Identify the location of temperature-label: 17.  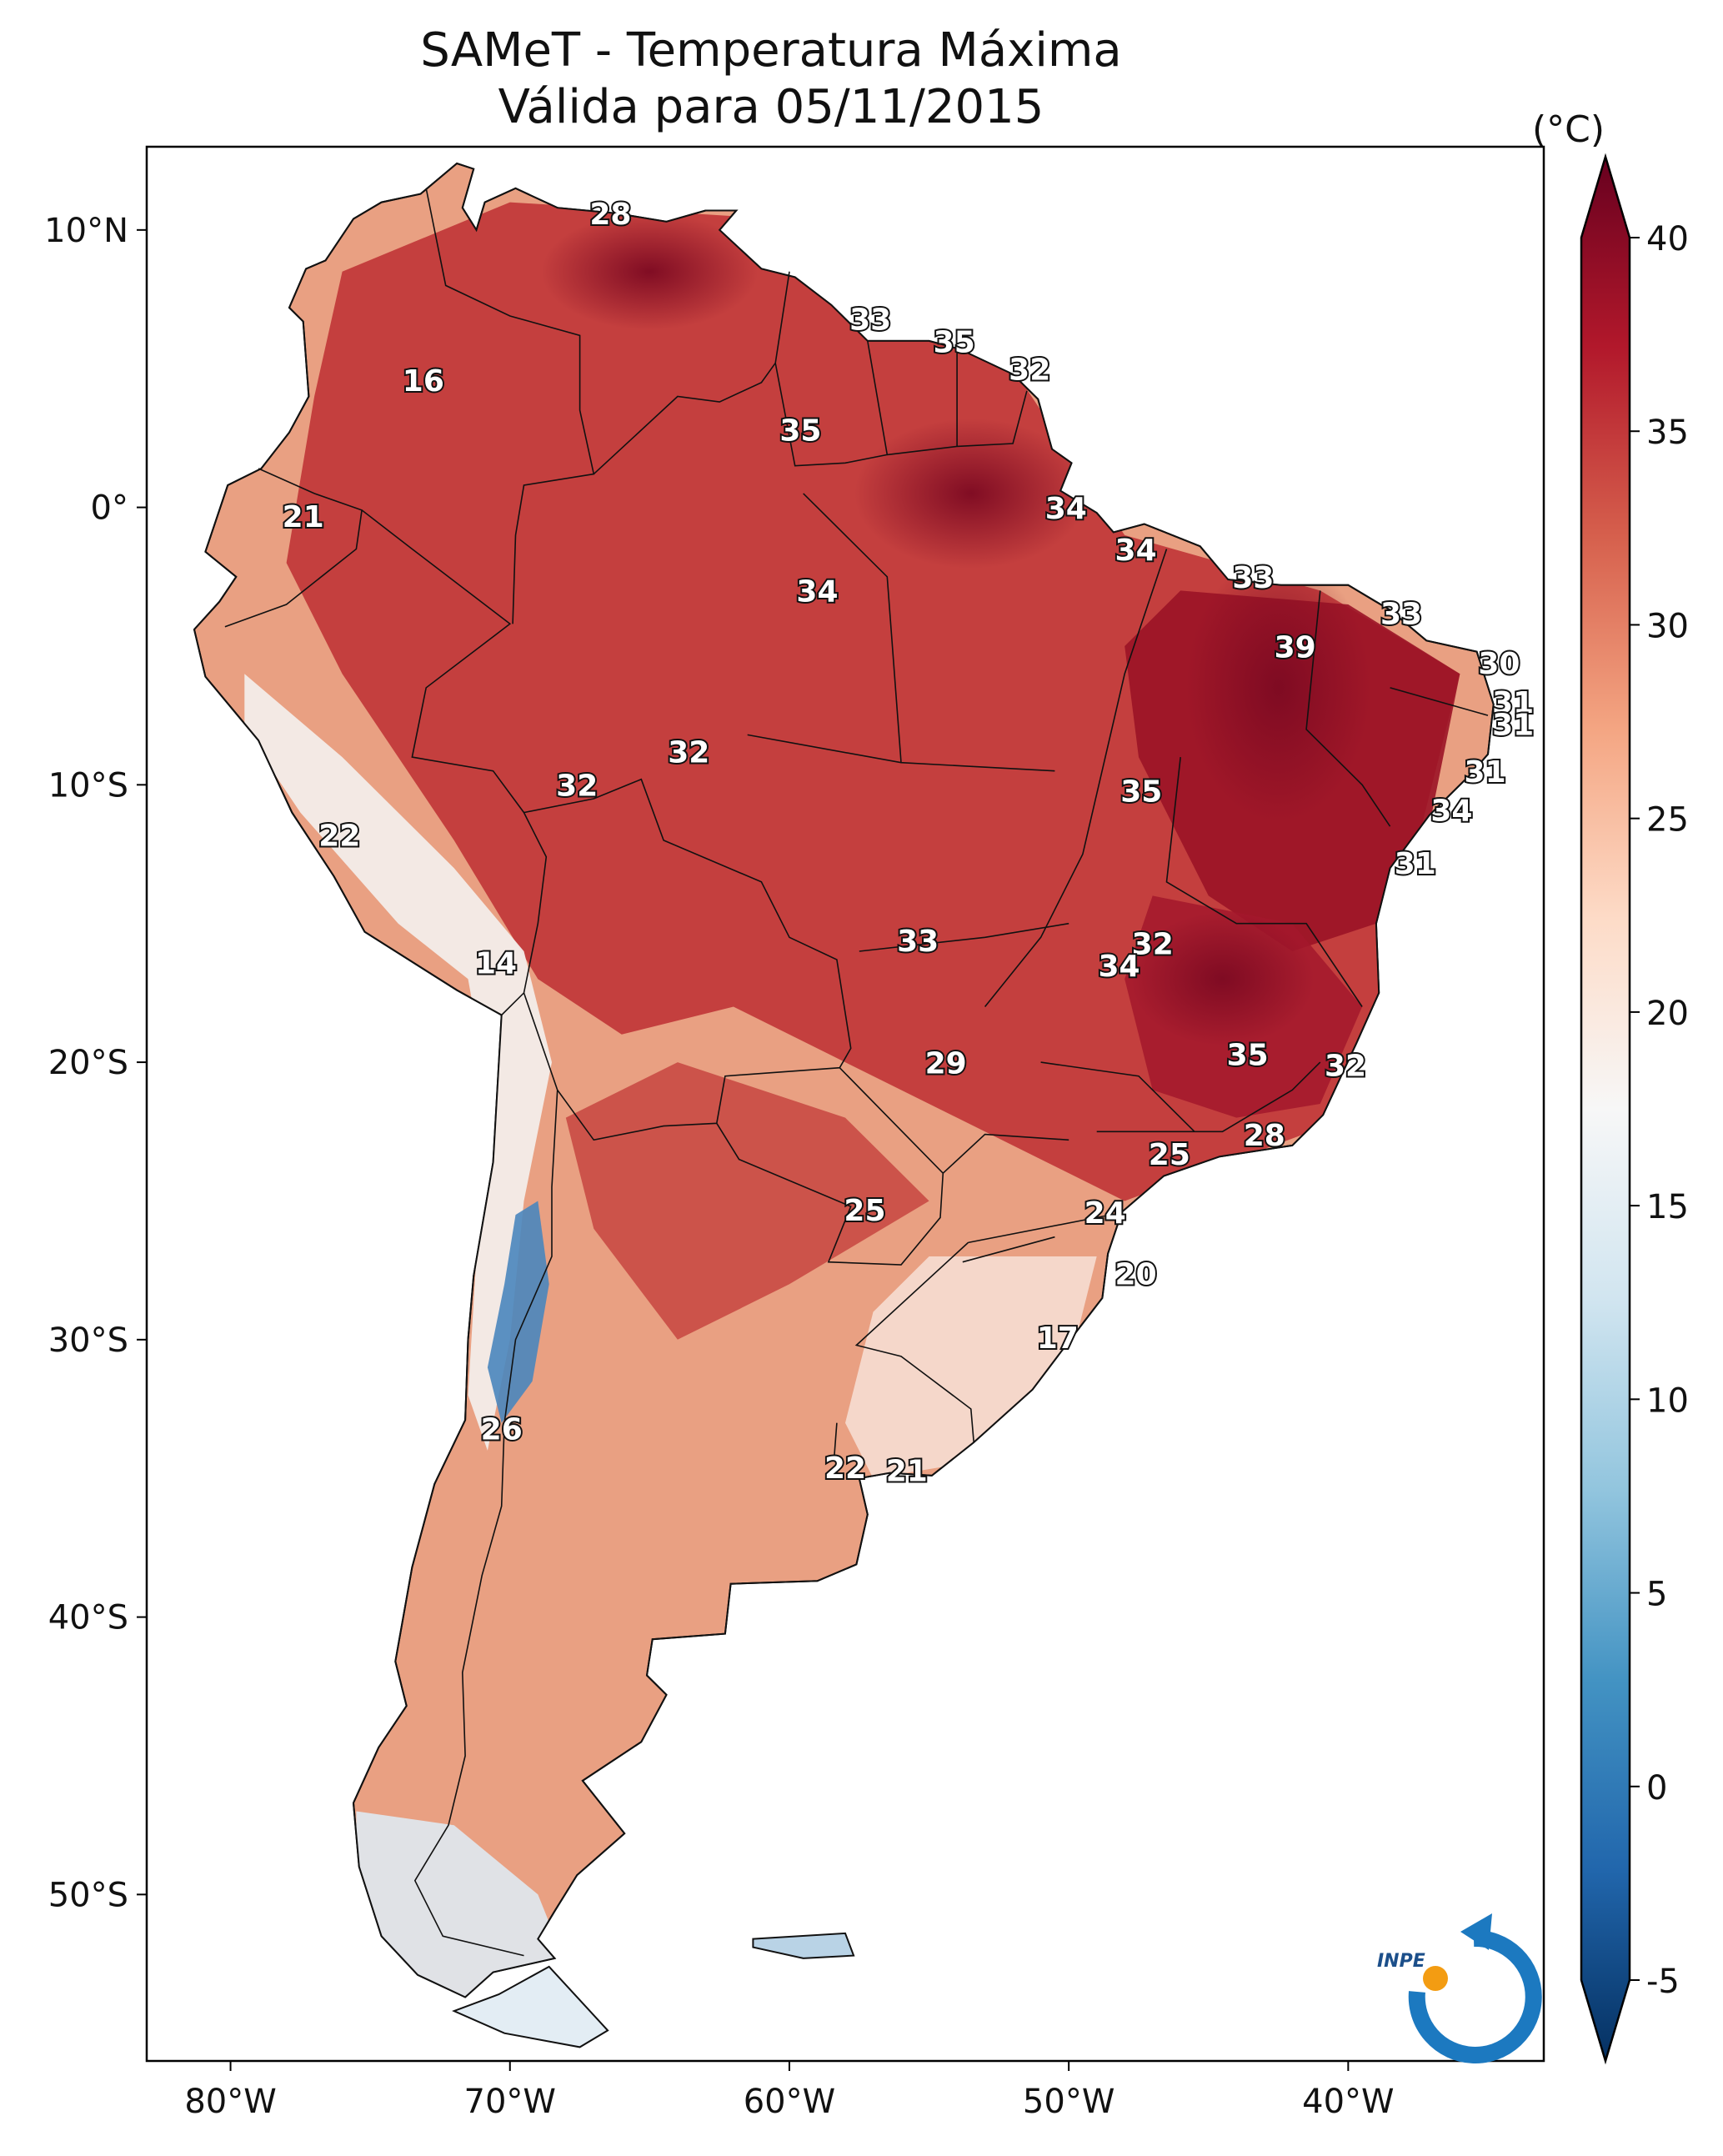
(1058, 1338).